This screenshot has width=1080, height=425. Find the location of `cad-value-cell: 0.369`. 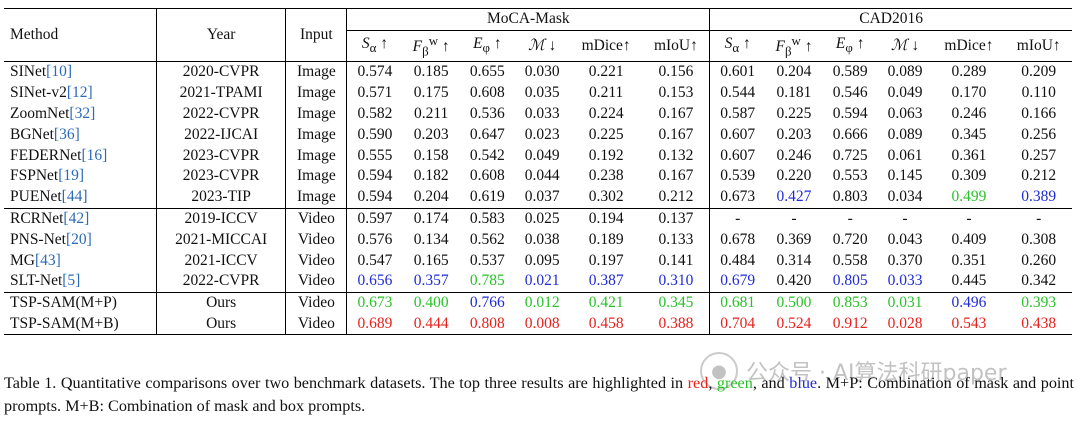

cad-value-cell: 0.369 is located at coordinates (794, 239).